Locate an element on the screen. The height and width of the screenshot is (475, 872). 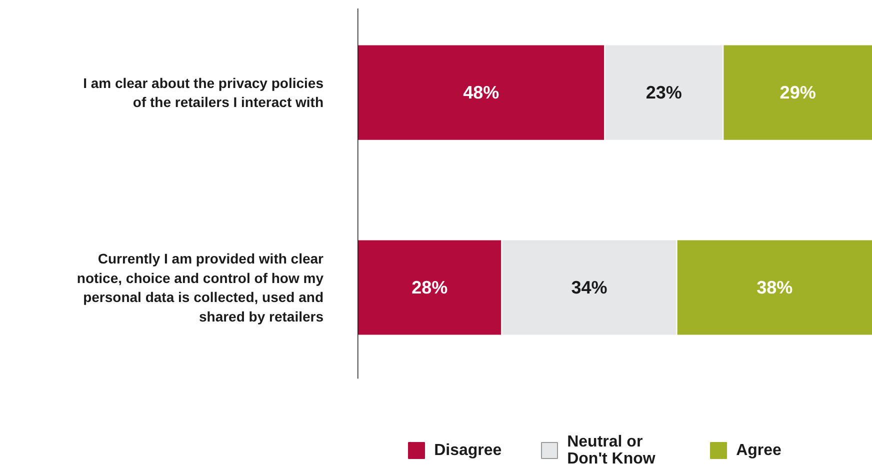
legend-label: Neutral or Don't Know is located at coordinates (611, 451).